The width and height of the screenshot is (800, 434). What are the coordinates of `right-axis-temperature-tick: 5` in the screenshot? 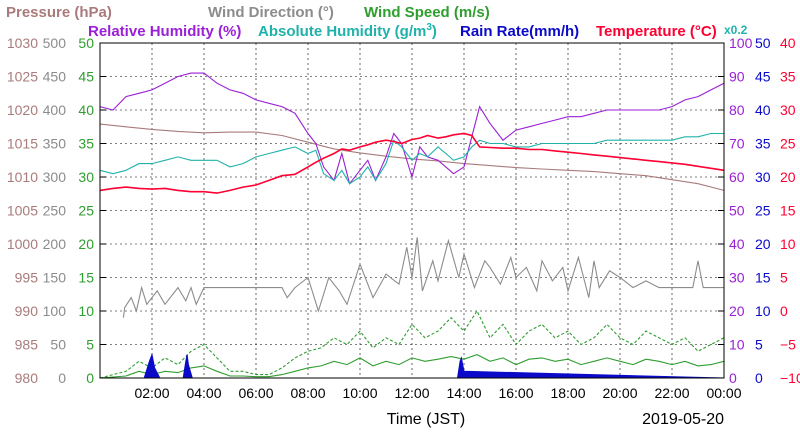 It's located at (784, 278).